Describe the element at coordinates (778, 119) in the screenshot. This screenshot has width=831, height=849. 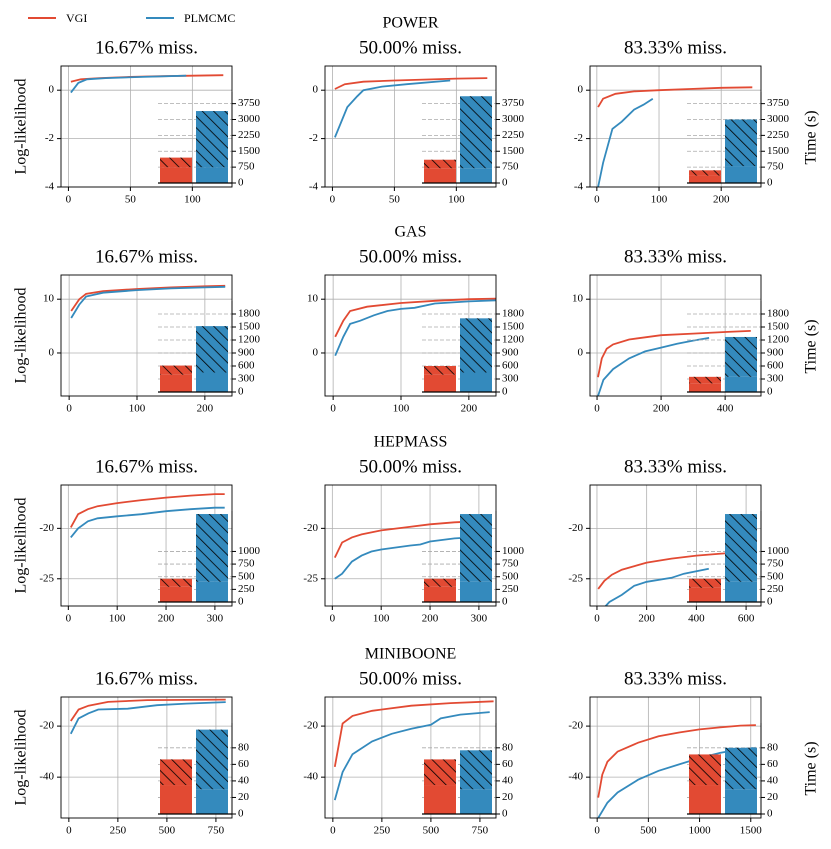
I see `y2-tick-label: 3000` at that location.